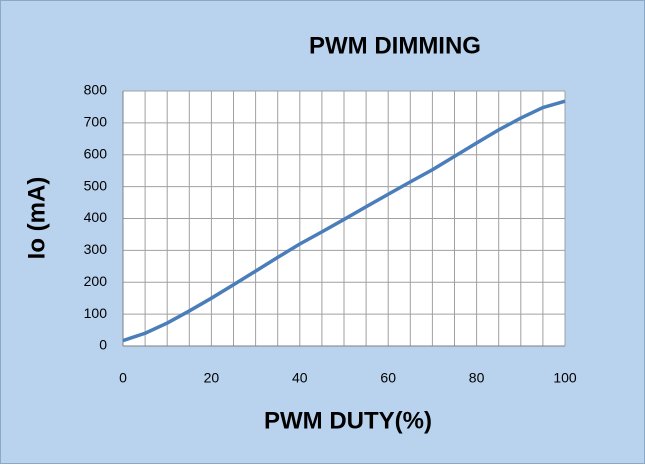 The image size is (645, 469). I want to click on y-tick-label: 100, so click(96, 313).